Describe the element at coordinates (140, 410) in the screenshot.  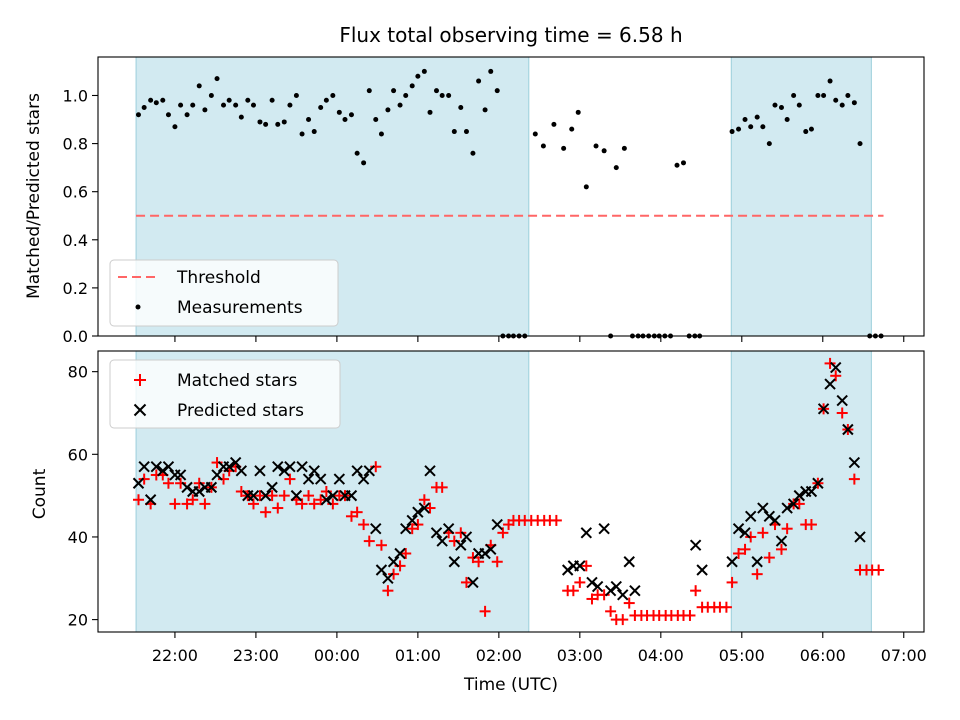
I see `legend-predicted-swatch` at that location.